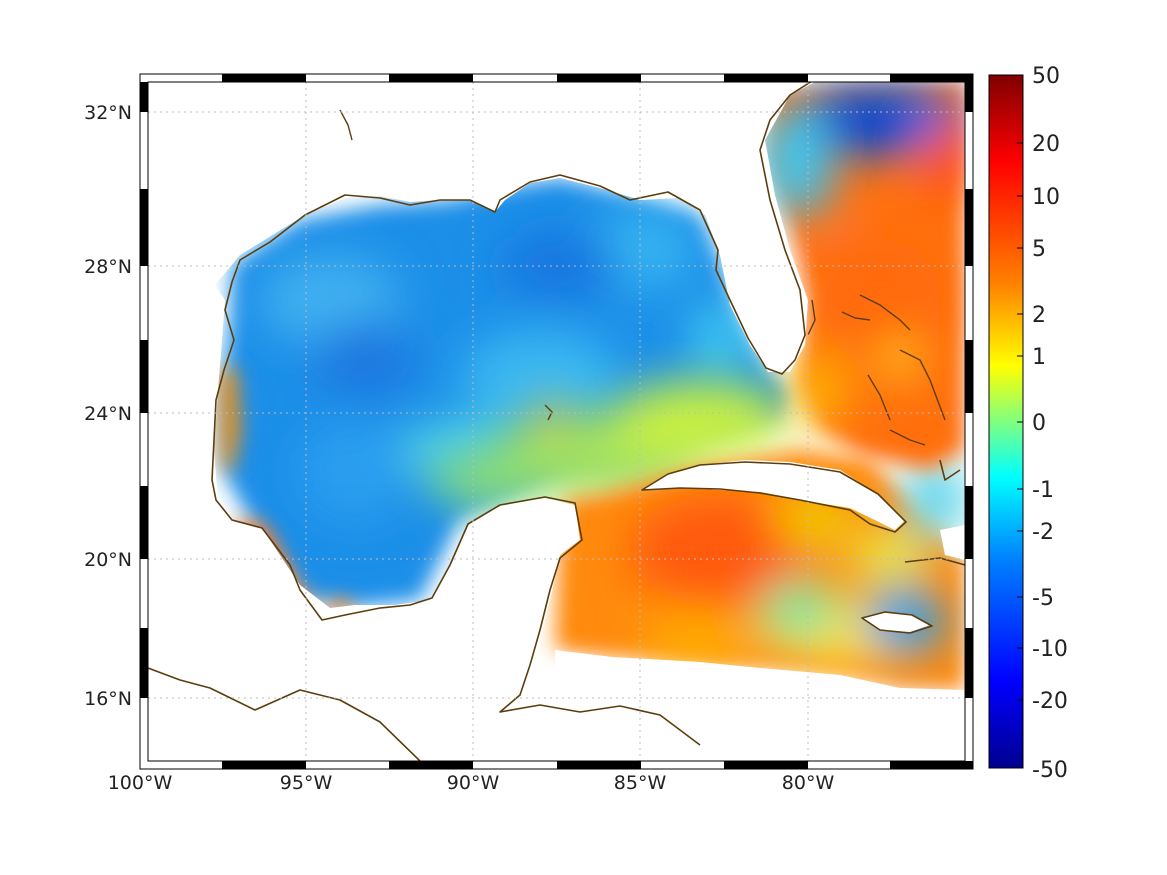 The image size is (1167, 875). Describe the element at coordinates (808, 783) in the screenshot. I see `lon-tick-label: 80°W` at that location.